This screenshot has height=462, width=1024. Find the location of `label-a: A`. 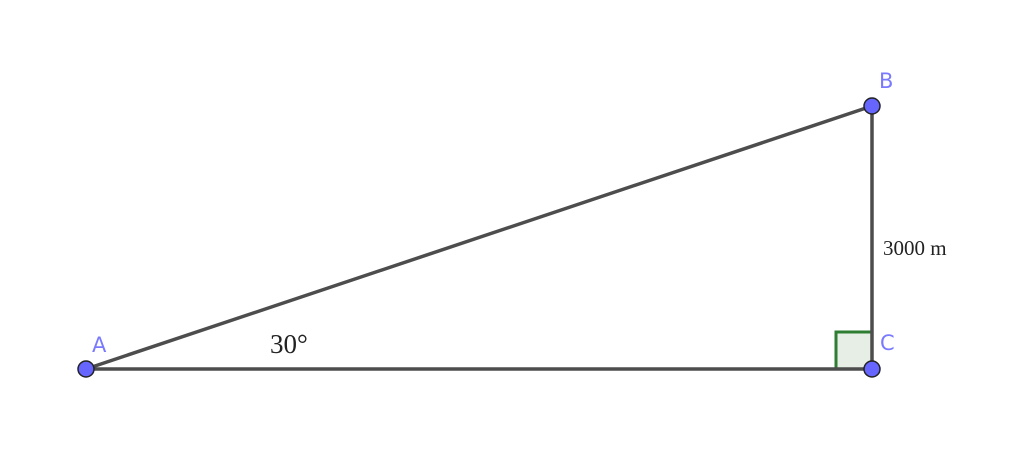

label-a: A is located at coordinates (99, 345).